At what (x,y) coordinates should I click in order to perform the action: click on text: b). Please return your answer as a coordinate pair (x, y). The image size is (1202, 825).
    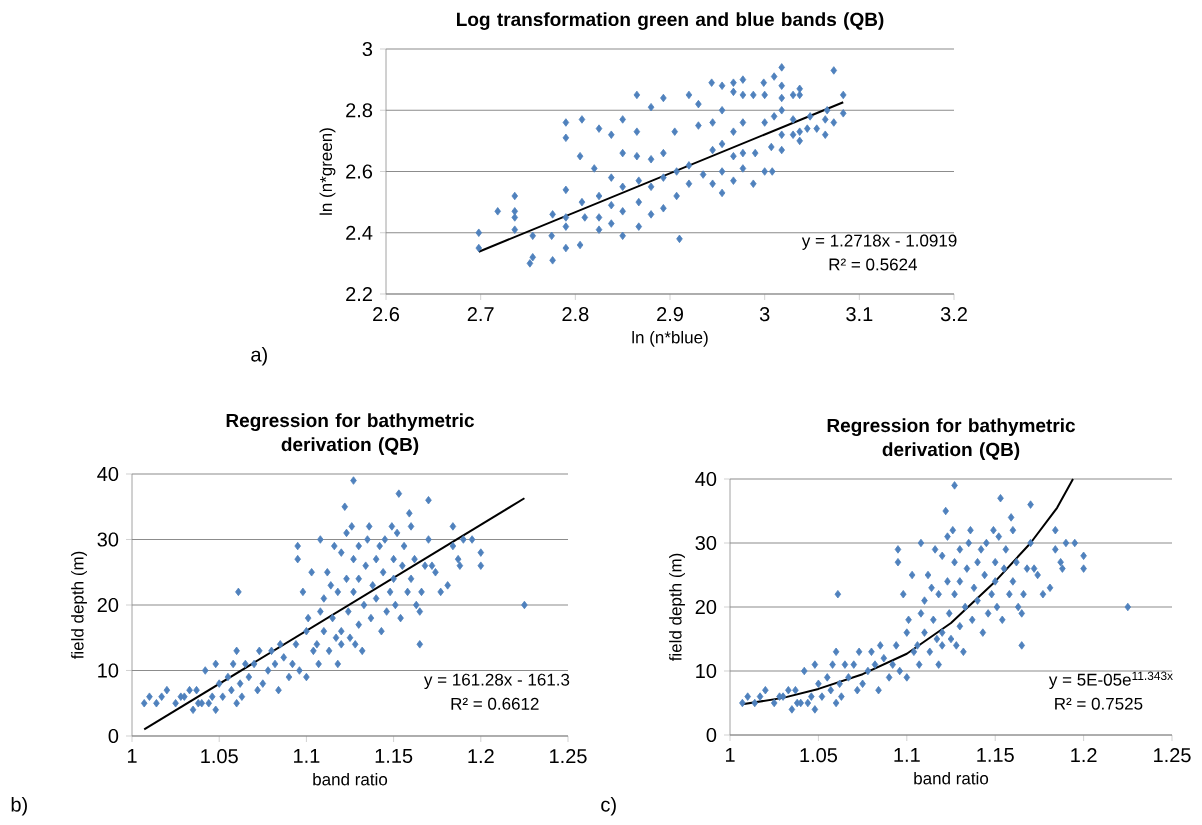
    Looking at the image, I should click on (19, 806).